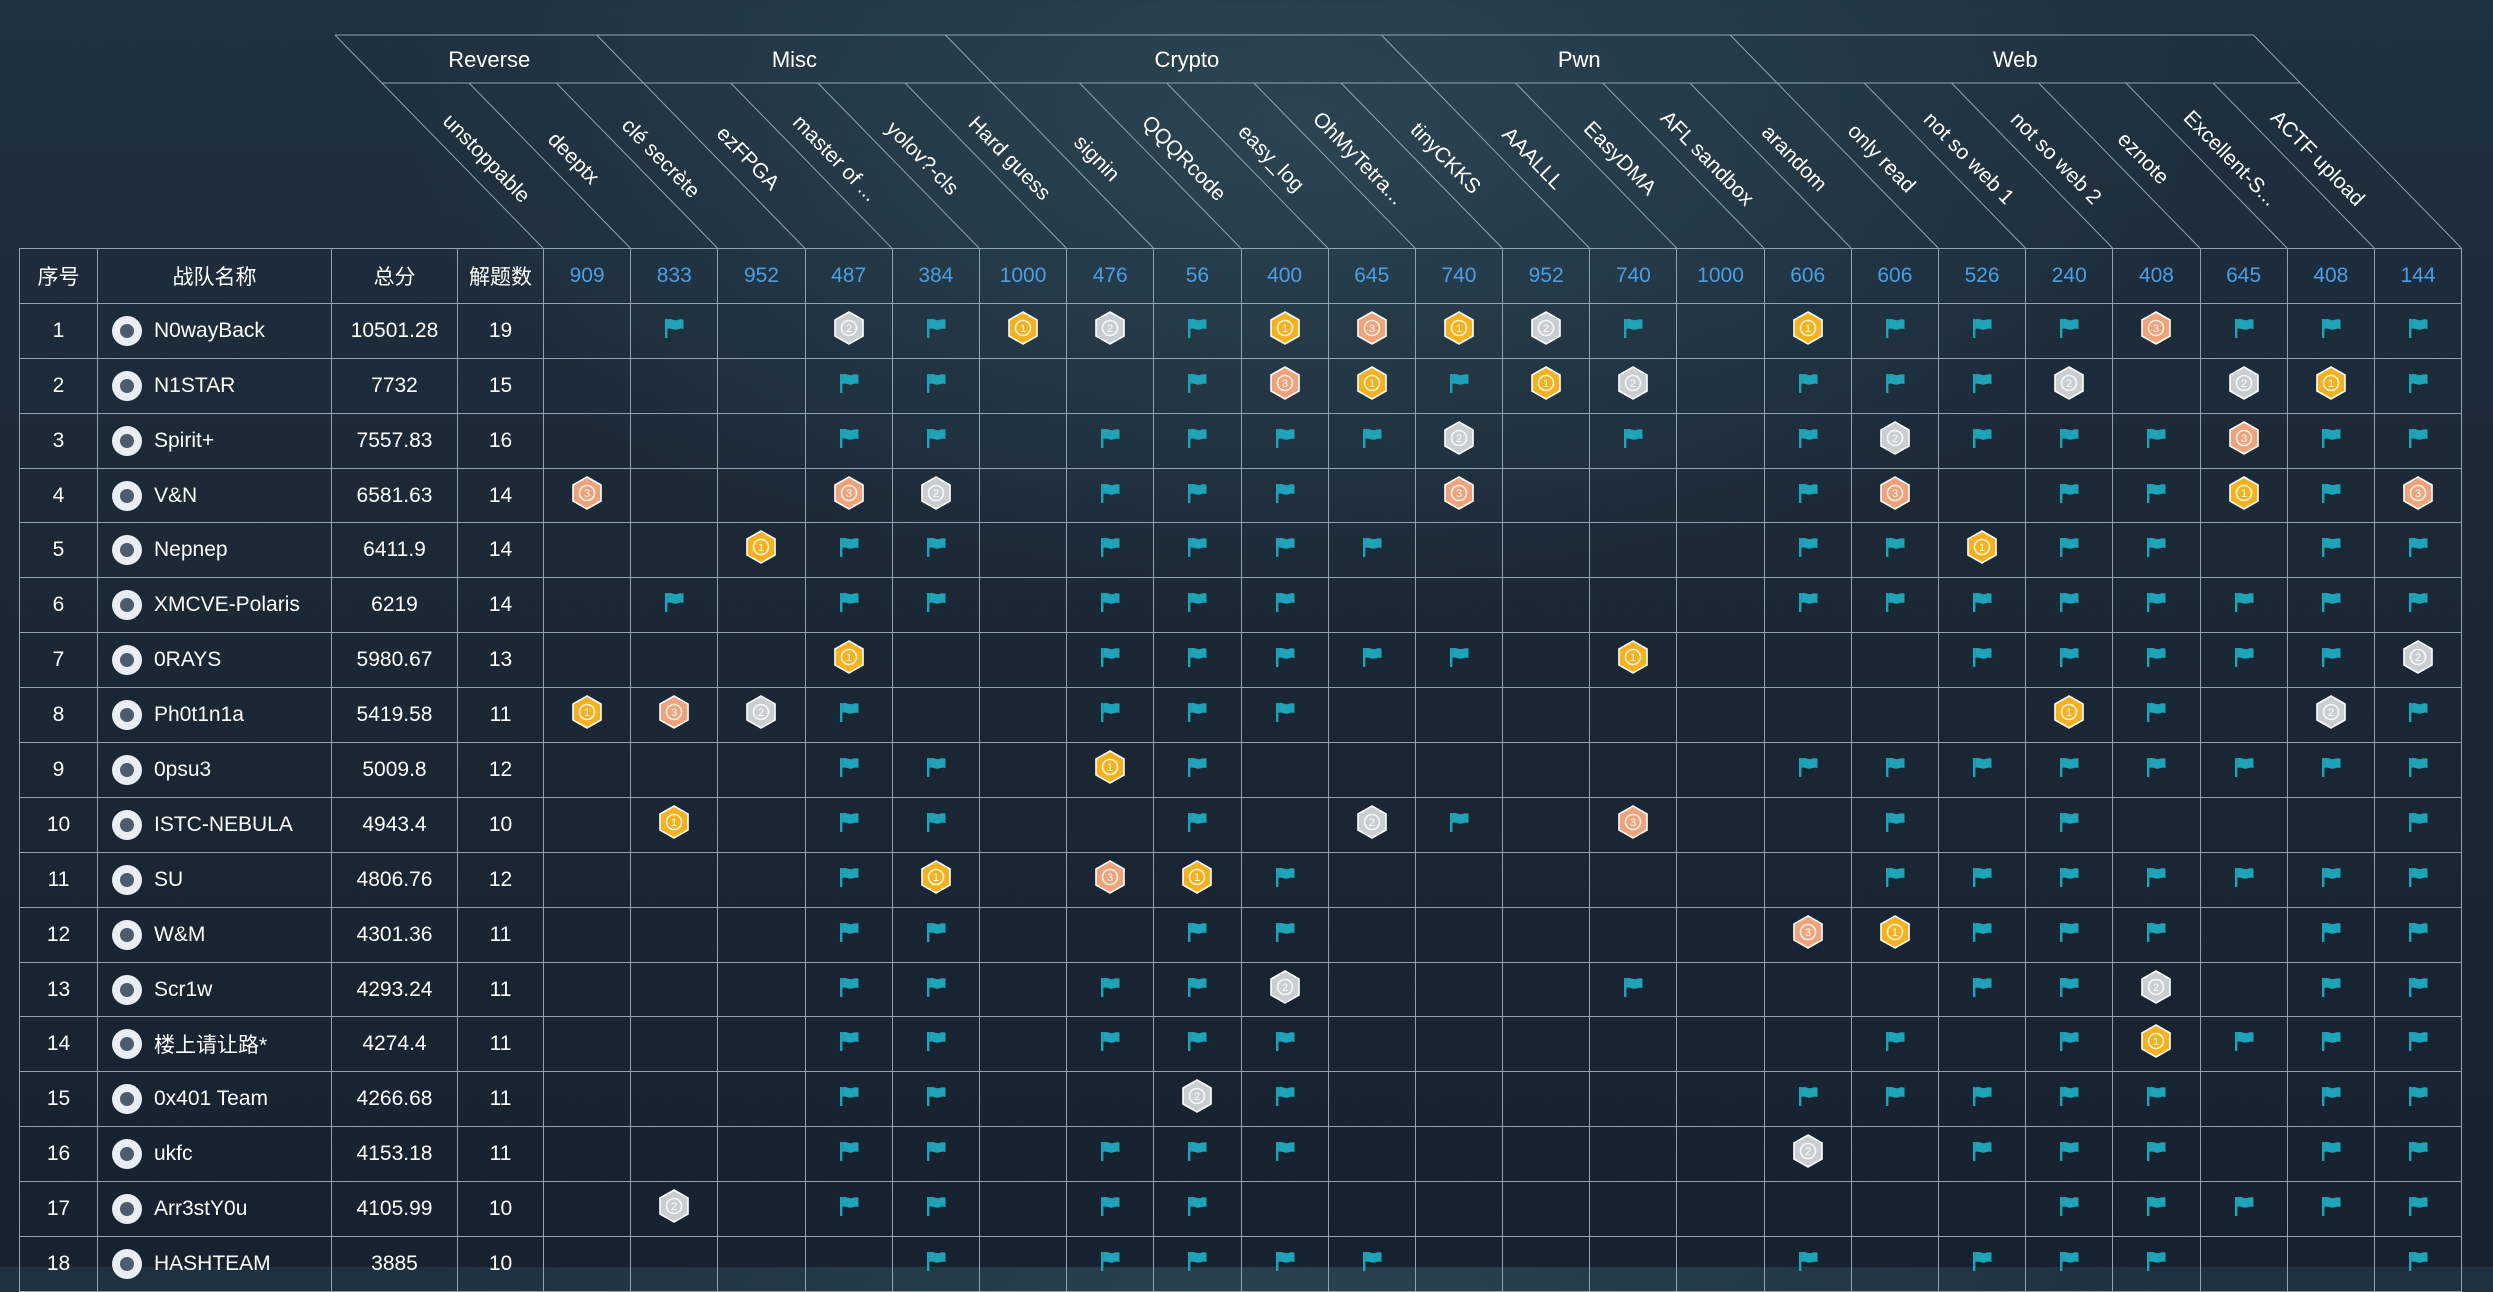  Describe the element at coordinates (394, 330) in the screenshot. I see `score-cell: 10501.28` at that location.